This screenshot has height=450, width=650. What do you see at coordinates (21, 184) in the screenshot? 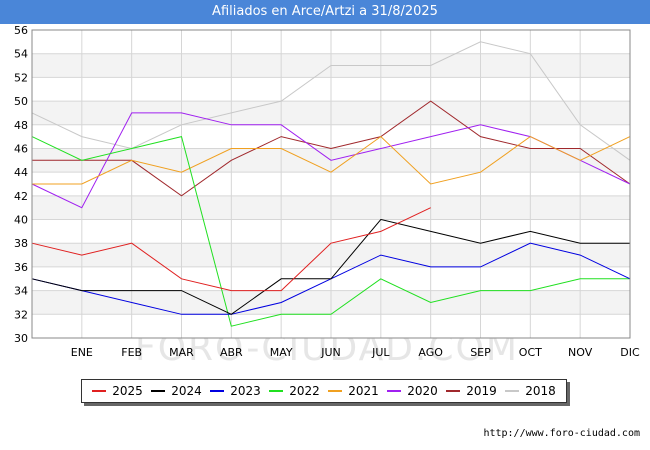
I see `y-axis-labels: 30 32 34 36 38 40 42 44 46 48 50 52 54 56` at bounding box center [21, 184].